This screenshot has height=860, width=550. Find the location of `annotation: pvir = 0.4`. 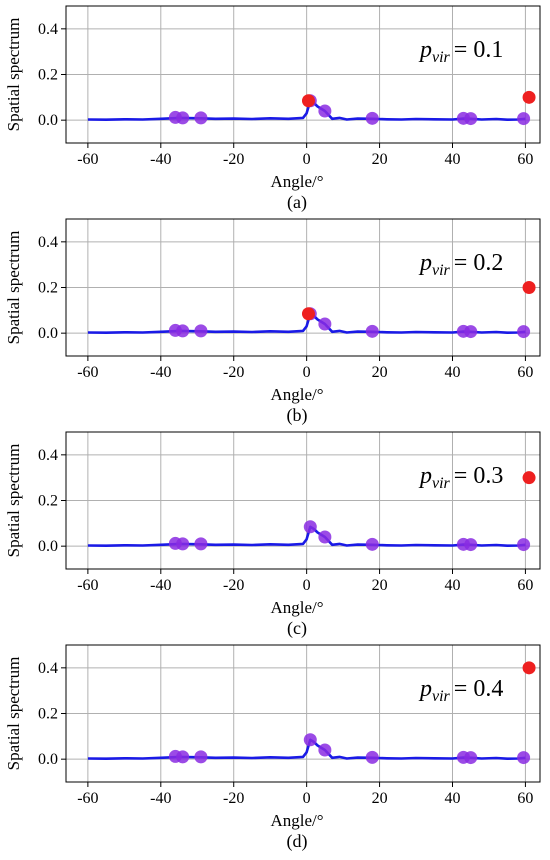

annotation: pvir = 0.4 is located at coordinates (460, 690).